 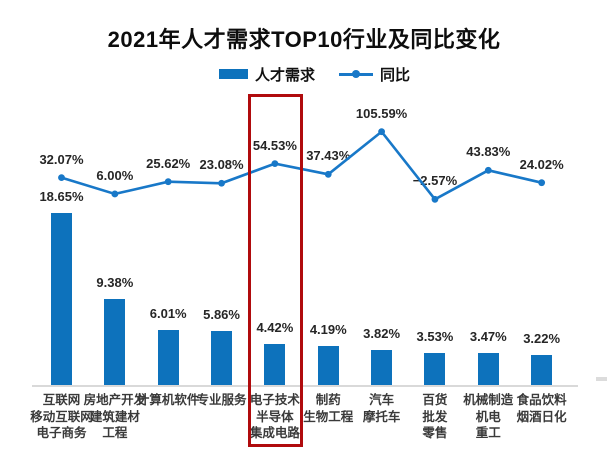 What do you see at coordinates (275, 328) in the screenshot?
I see `bar-value-label: 4.42%` at bounding box center [275, 328].